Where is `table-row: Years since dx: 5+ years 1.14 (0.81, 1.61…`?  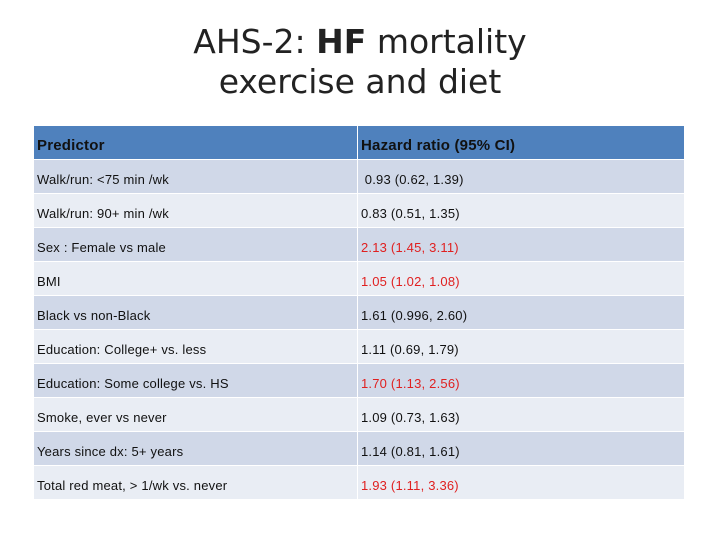
table-row: Years since dx: 5+ years 1.14 (0.81, 1.61… is located at coordinates (359, 449).